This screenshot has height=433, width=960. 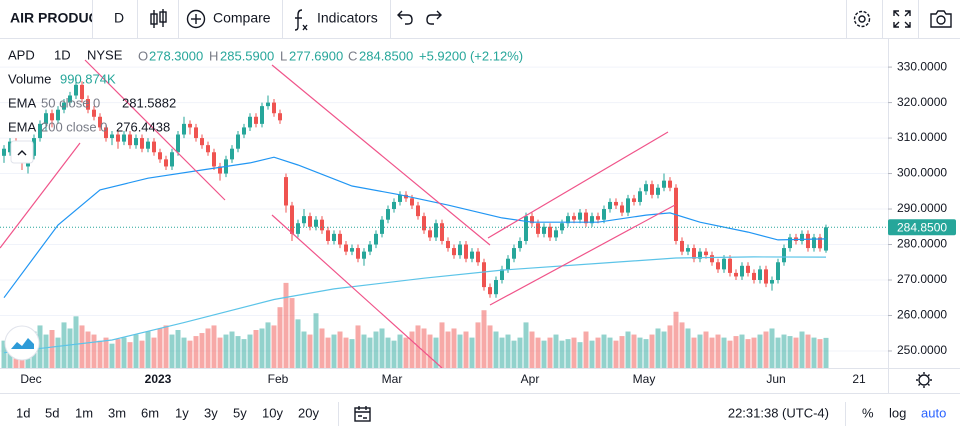 What do you see at coordinates (158, 18) in the screenshot?
I see `chart-style-button` at bounding box center [158, 18].